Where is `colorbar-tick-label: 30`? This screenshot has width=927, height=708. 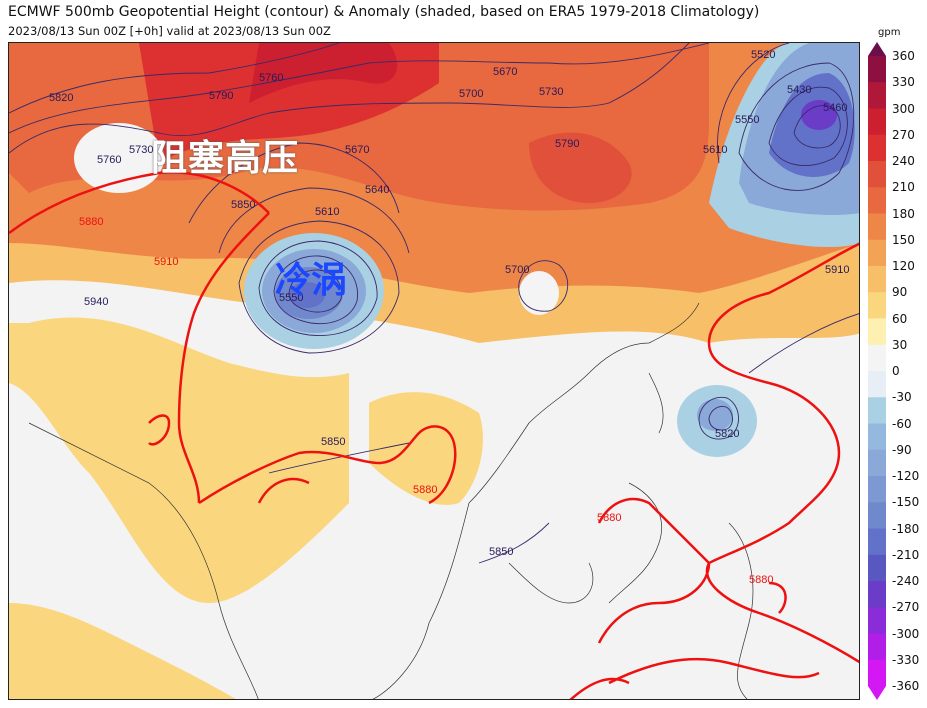 colorbar-tick-label: 30 is located at coordinates (900, 344).